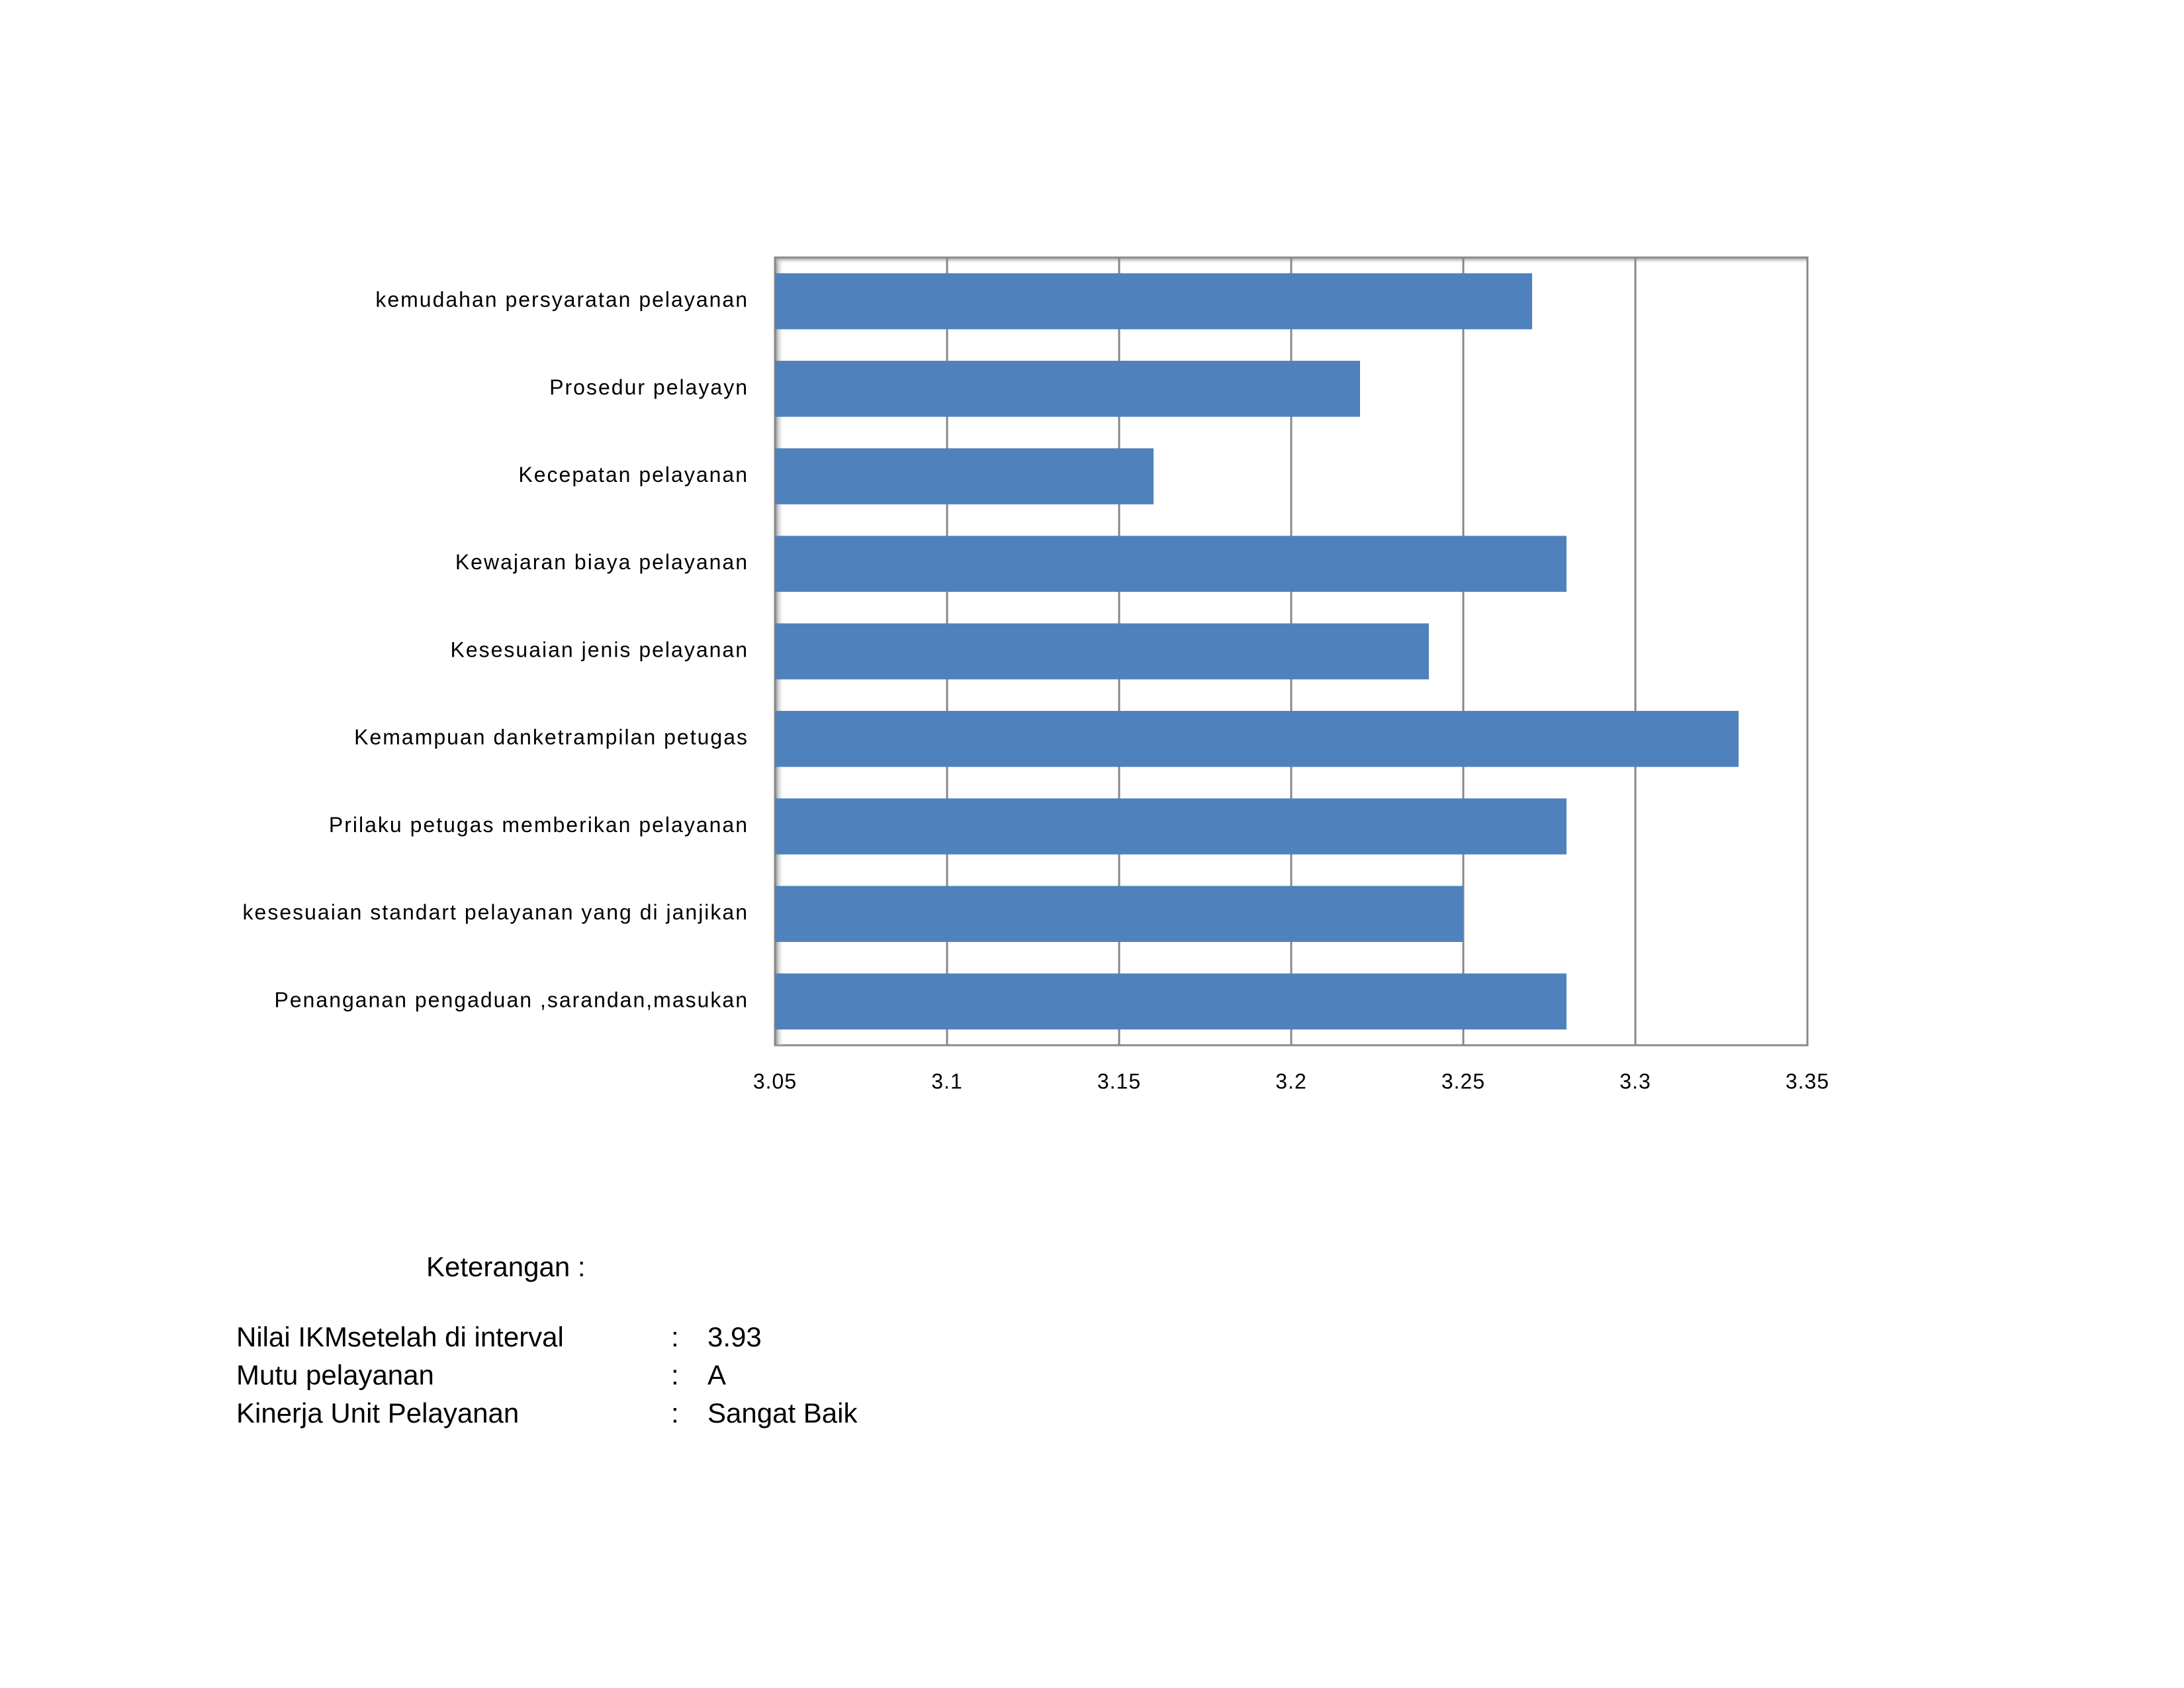 This screenshot has height=1688, width=2184. What do you see at coordinates (1463, 1081) in the screenshot?
I see `x-tick-label: 3.25` at bounding box center [1463, 1081].